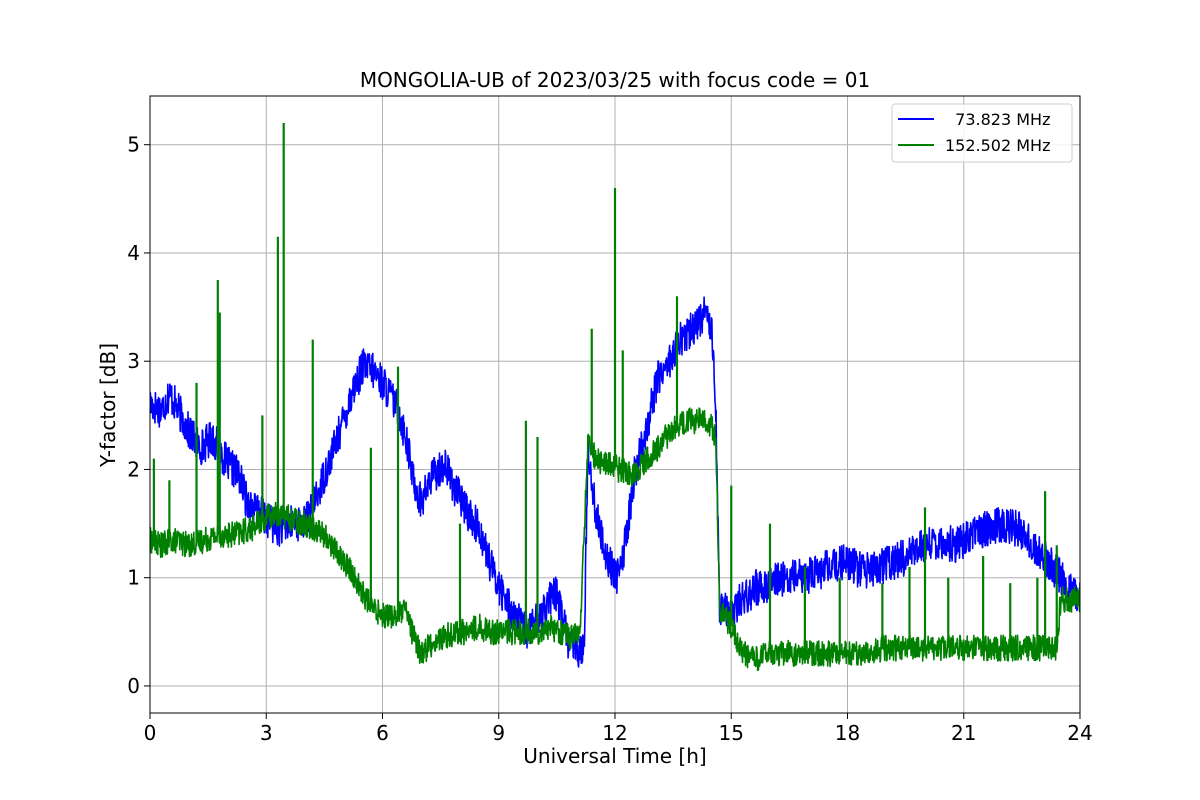  Describe the element at coordinates (138, 415) in the screenshot. I see `y-axis-ticks: 0 1 2 3 4 5` at that location.